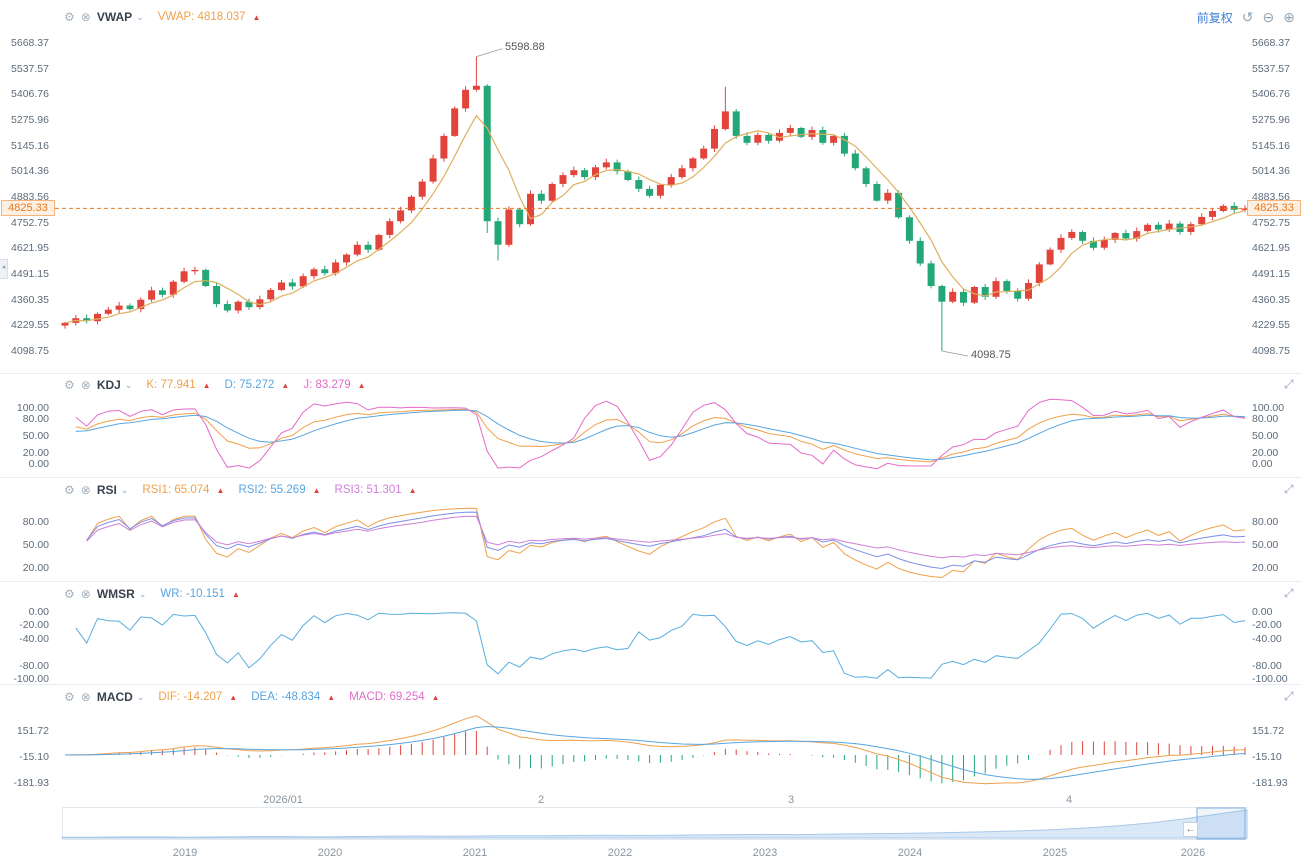 The width and height of the screenshot is (1301, 864). What do you see at coordinates (1271, 146) in the screenshot?
I see `price-tick-label: 5145.16` at bounding box center [1271, 146].